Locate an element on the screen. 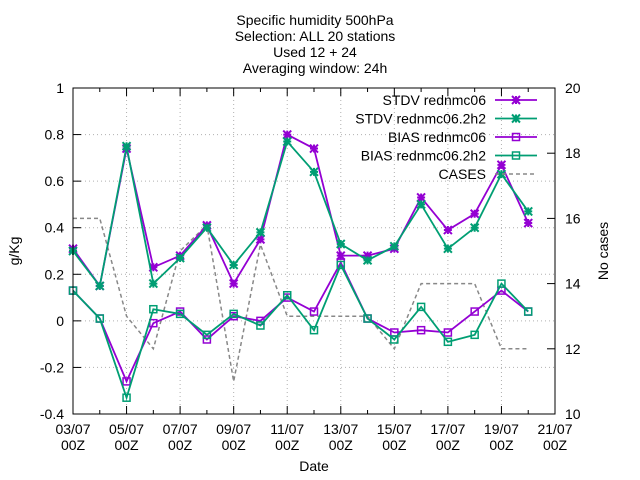 The width and height of the screenshot is (640, 480). legend-label: STDV rednmc06 is located at coordinates (435, 100).